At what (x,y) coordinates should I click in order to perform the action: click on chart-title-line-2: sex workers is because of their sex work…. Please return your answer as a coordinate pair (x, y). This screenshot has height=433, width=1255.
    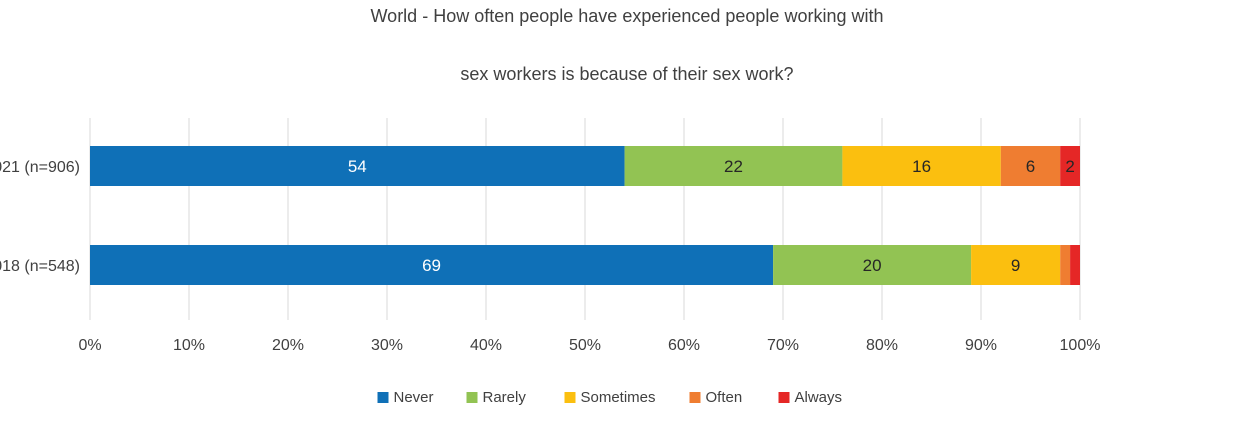
    Looking at the image, I should click on (626, 74).